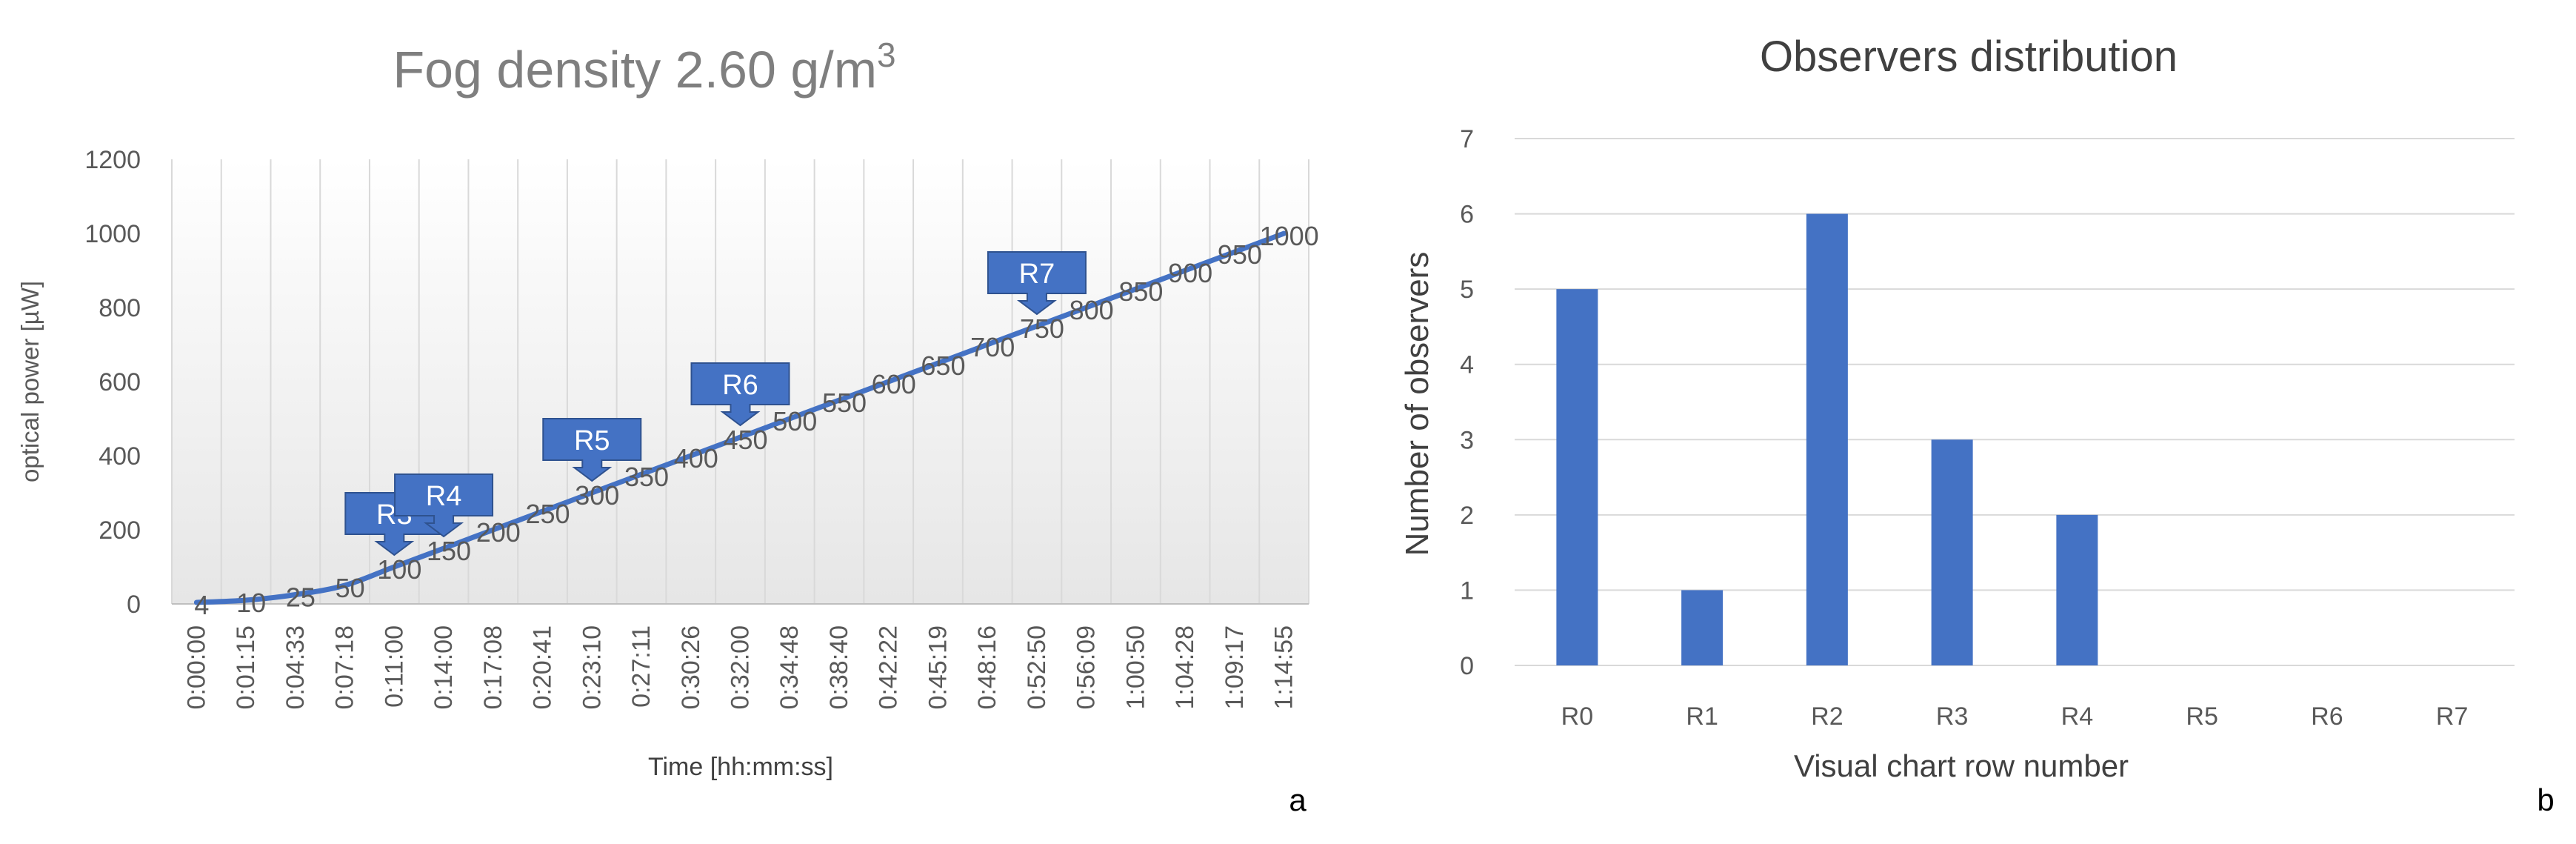 This screenshot has width=2576, height=844. I want to click on chart-a-x-axis-label: Time [hh:mm:ss], so click(740, 767).